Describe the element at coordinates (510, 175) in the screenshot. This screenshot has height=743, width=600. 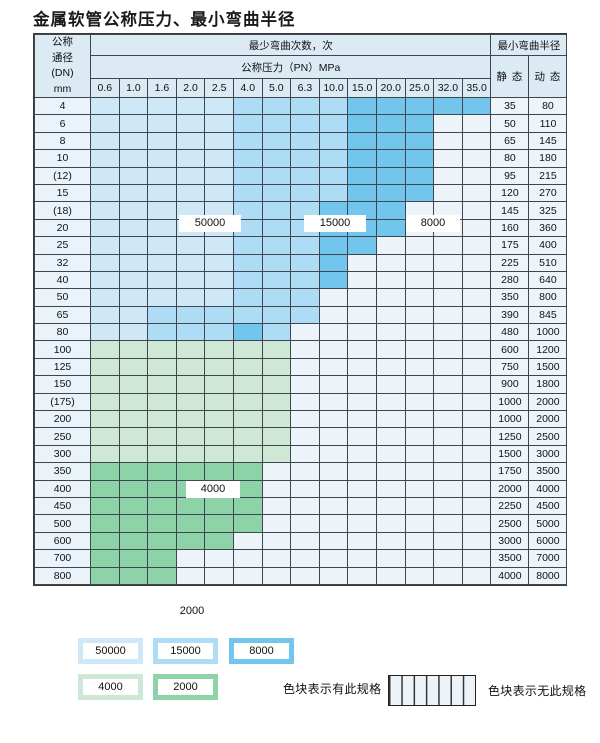
I see `radius-static-value: 95` at that location.